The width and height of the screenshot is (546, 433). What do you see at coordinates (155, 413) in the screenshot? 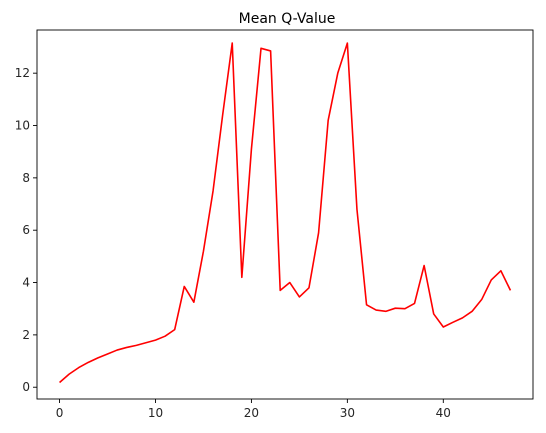
I see `x-tick-label: 10` at bounding box center [155, 413].